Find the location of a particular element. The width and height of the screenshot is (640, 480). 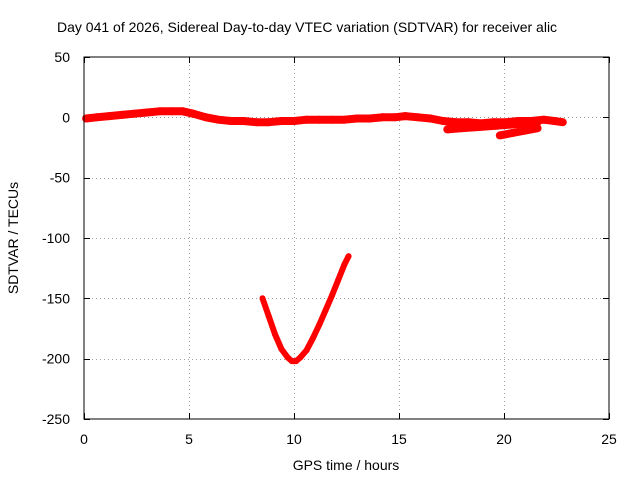

y-axis-label: SDTVAR / TECUs is located at coordinates (13, 238).